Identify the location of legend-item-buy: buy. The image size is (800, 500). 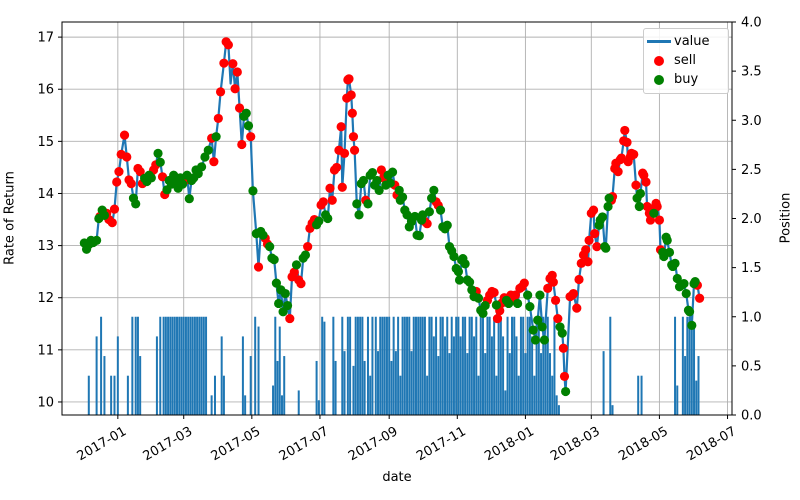
(686, 79).